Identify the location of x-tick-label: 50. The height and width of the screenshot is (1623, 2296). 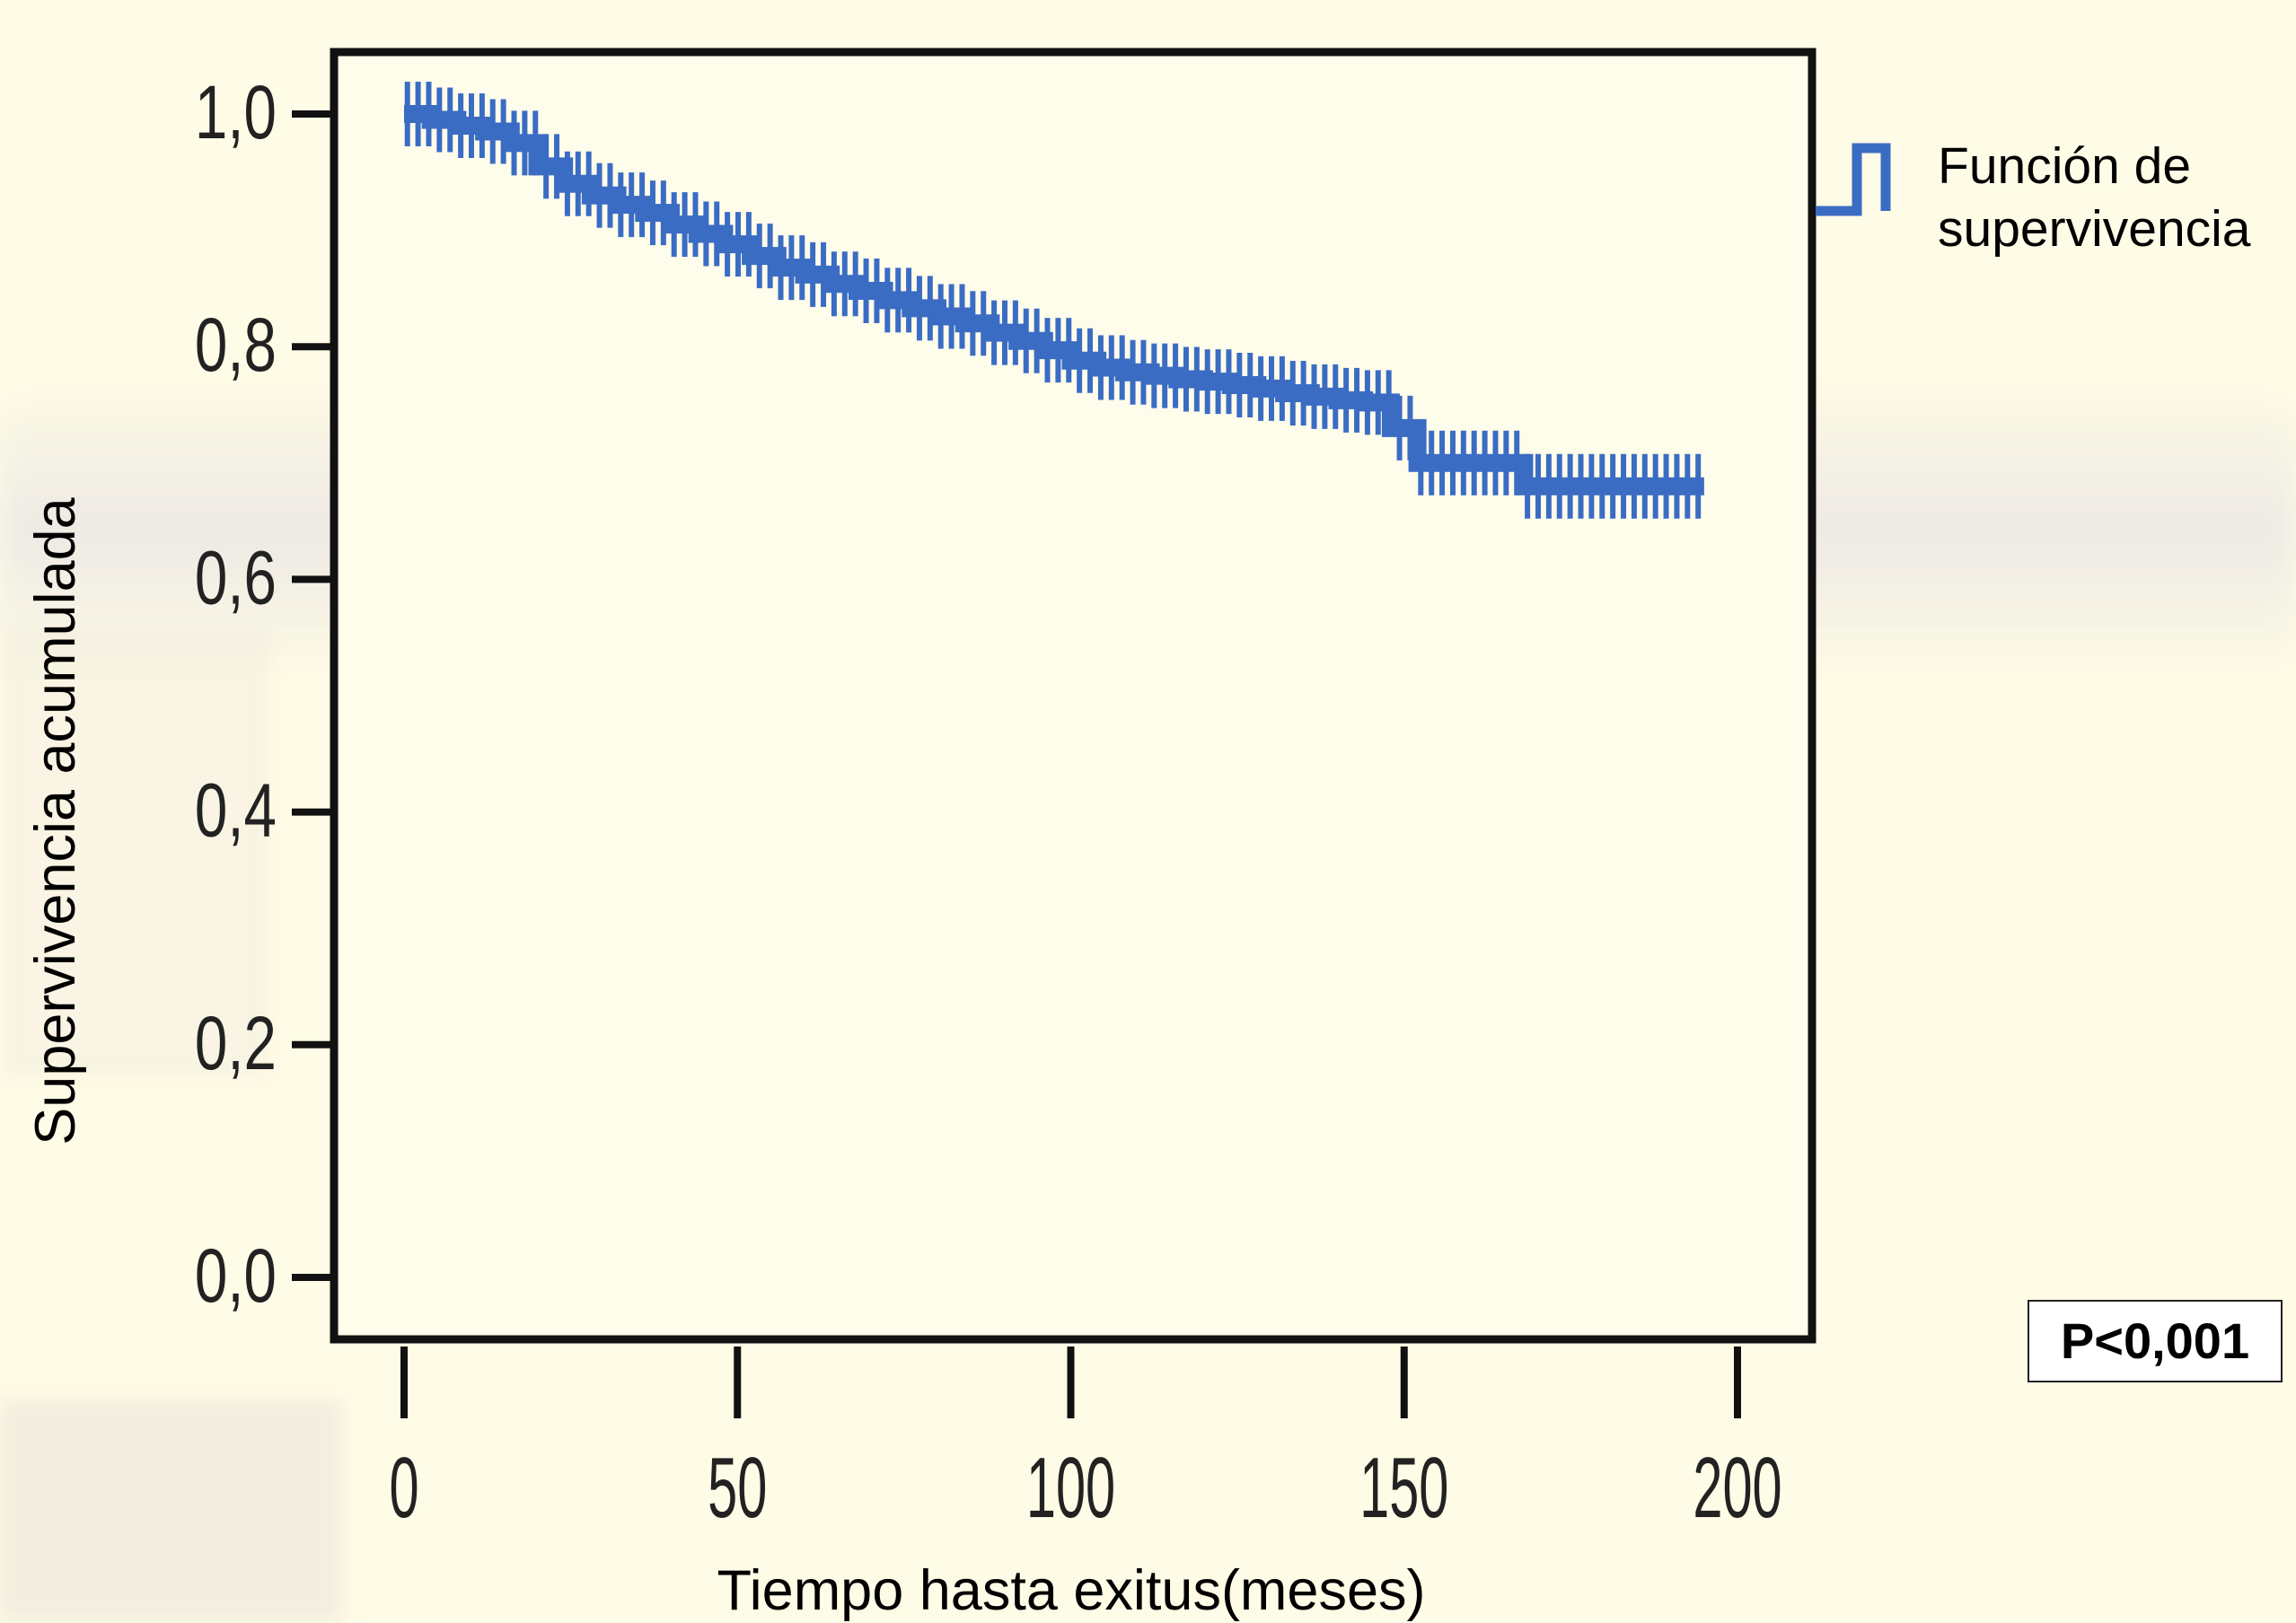
(737, 1487).